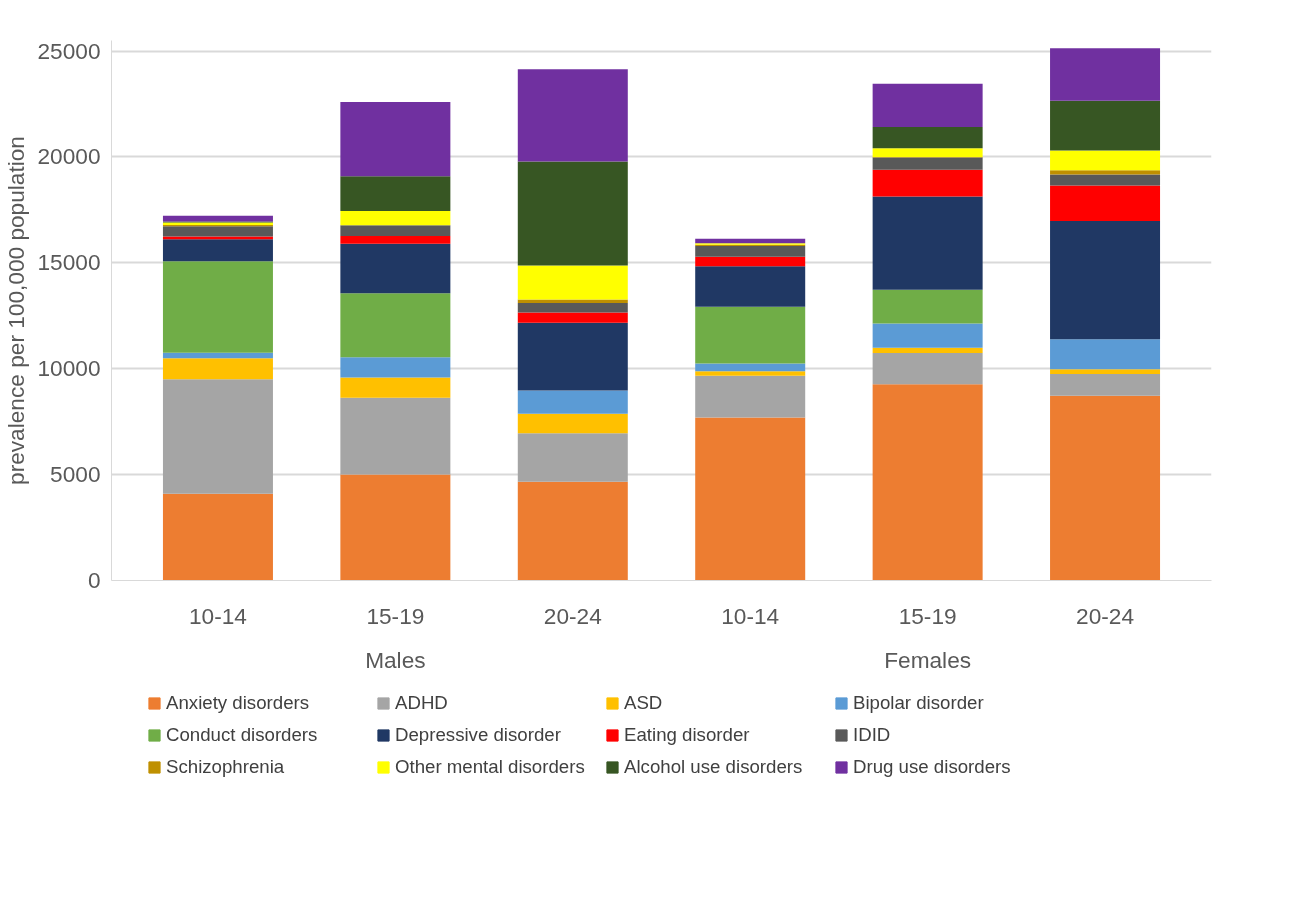 This screenshot has width=1312, height=921. Describe the element at coordinates (421, 703) in the screenshot. I see `legend-label: ADHD` at that location.